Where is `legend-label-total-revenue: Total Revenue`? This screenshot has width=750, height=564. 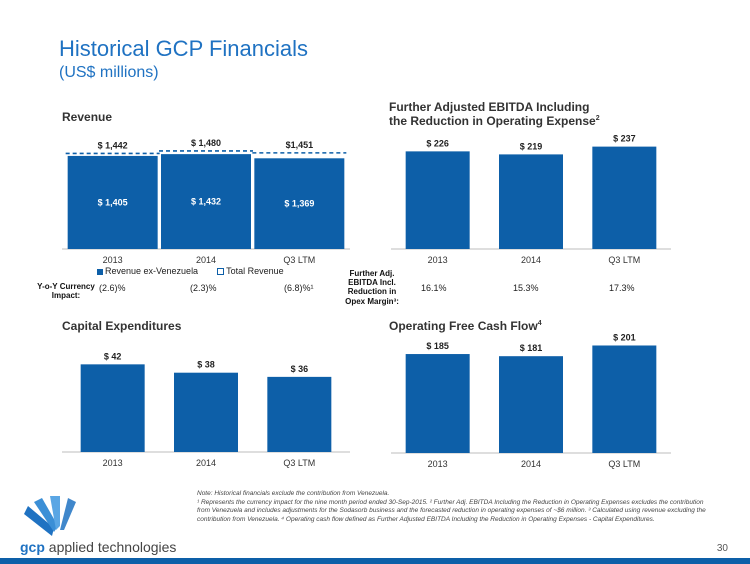 legend-label-total-revenue: Total Revenue is located at coordinates (255, 271).